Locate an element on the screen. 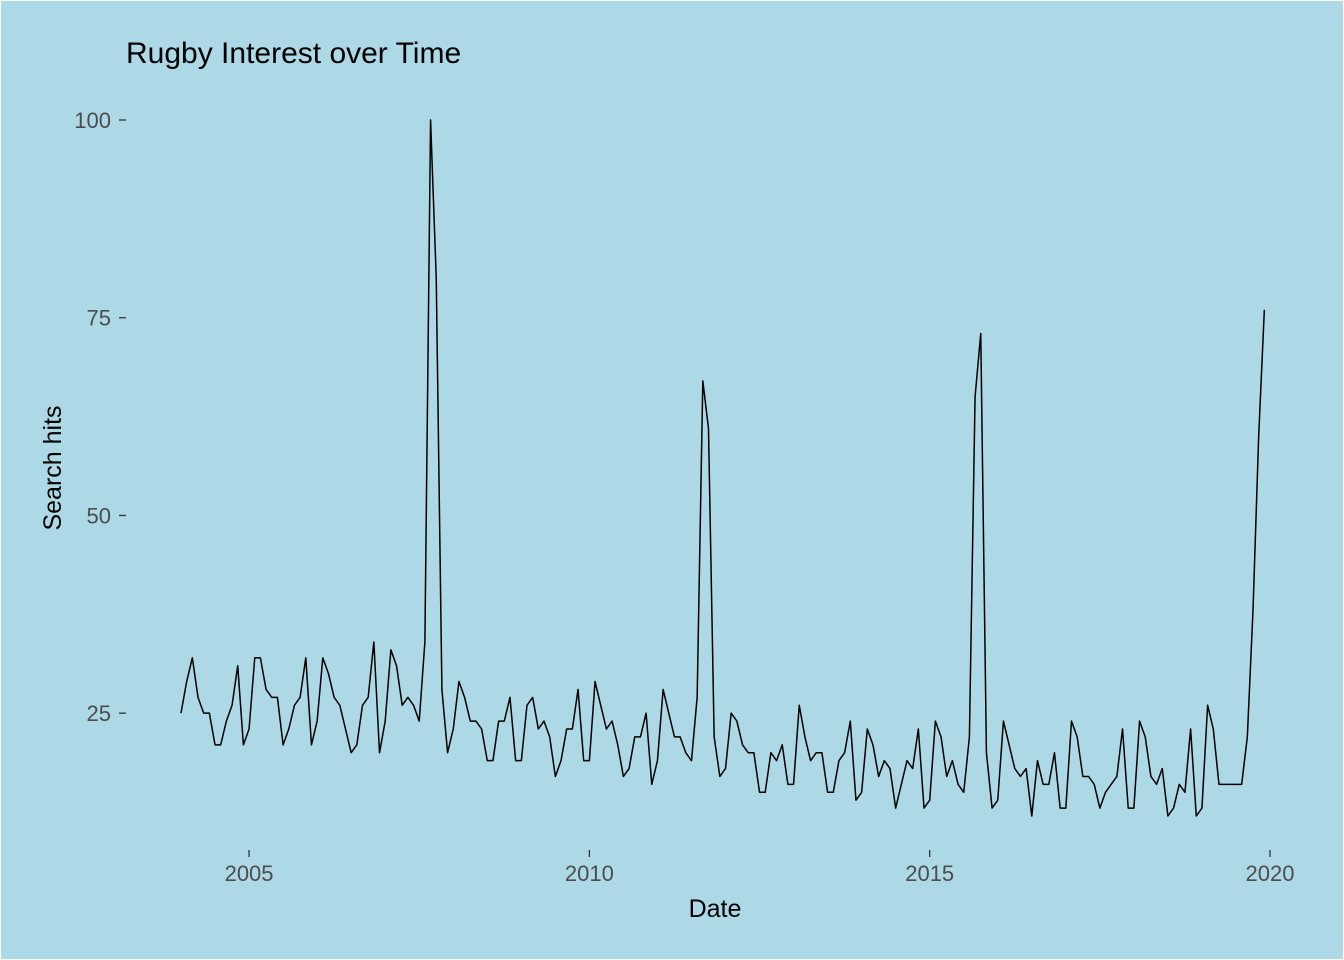  x-tick-label: 2015 is located at coordinates (929, 873).